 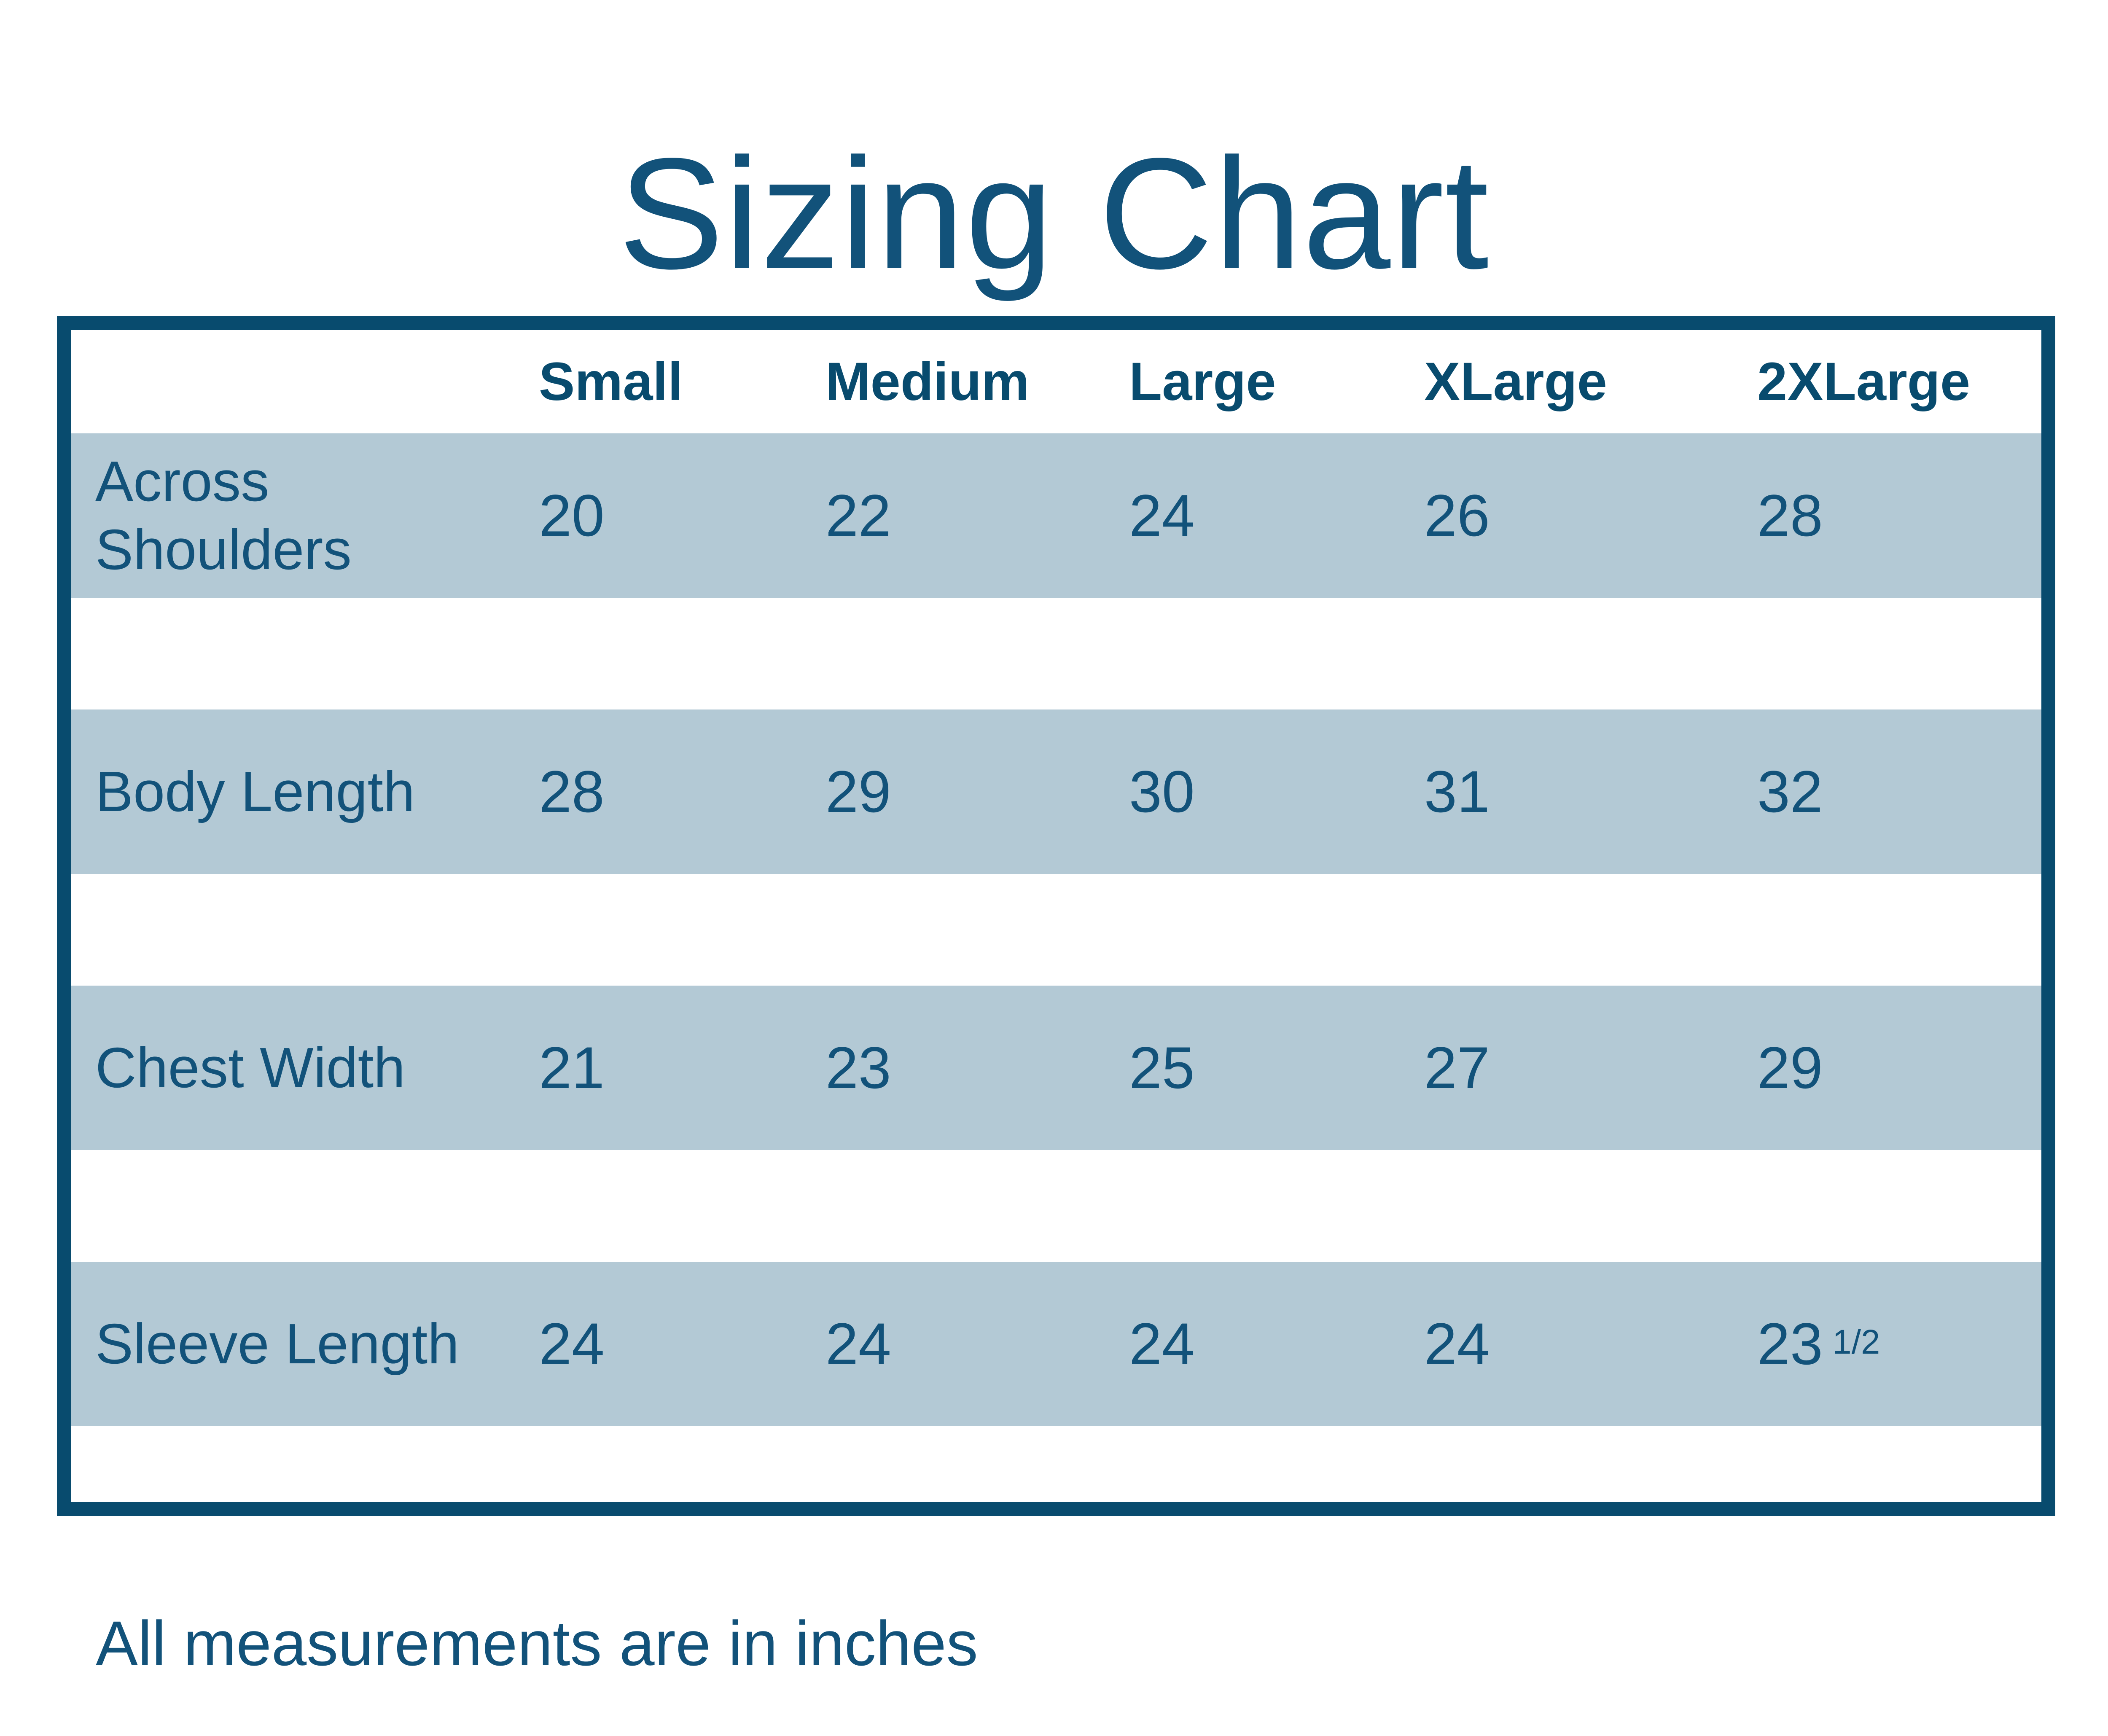 What do you see at coordinates (1790, 791) in the screenshot?
I see `table-value: 32` at bounding box center [1790, 791].